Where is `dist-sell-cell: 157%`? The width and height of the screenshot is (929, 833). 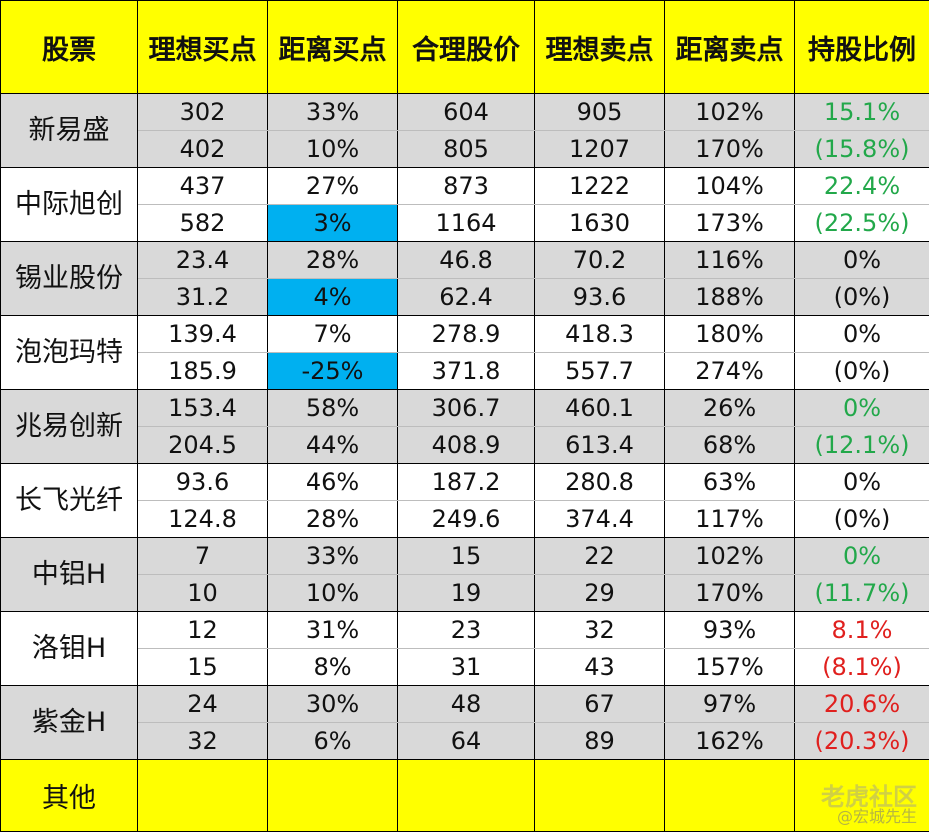 dist-sell-cell: 157% is located at coordinates (729, 667).